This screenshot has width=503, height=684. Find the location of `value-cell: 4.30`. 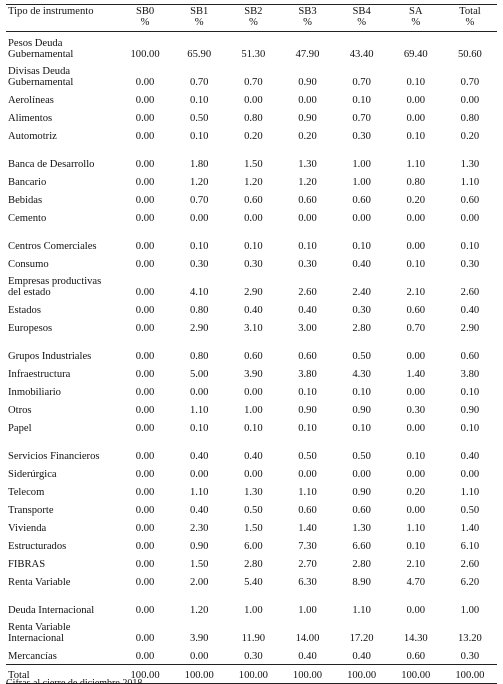

value-cell: 4.30 is located at coordinates (361, 374).